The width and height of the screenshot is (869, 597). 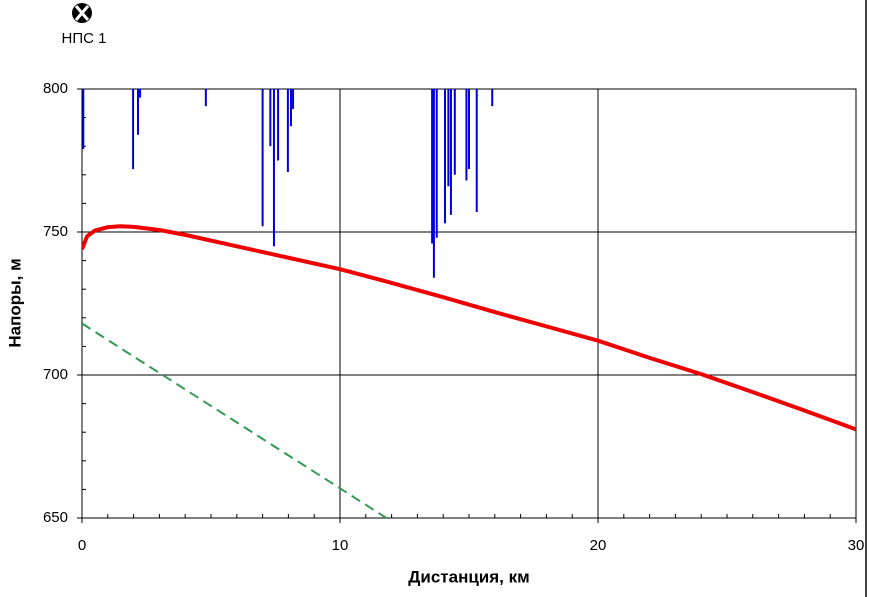 I want to click on x-tick-label: 20, so click(x=598, y=545).